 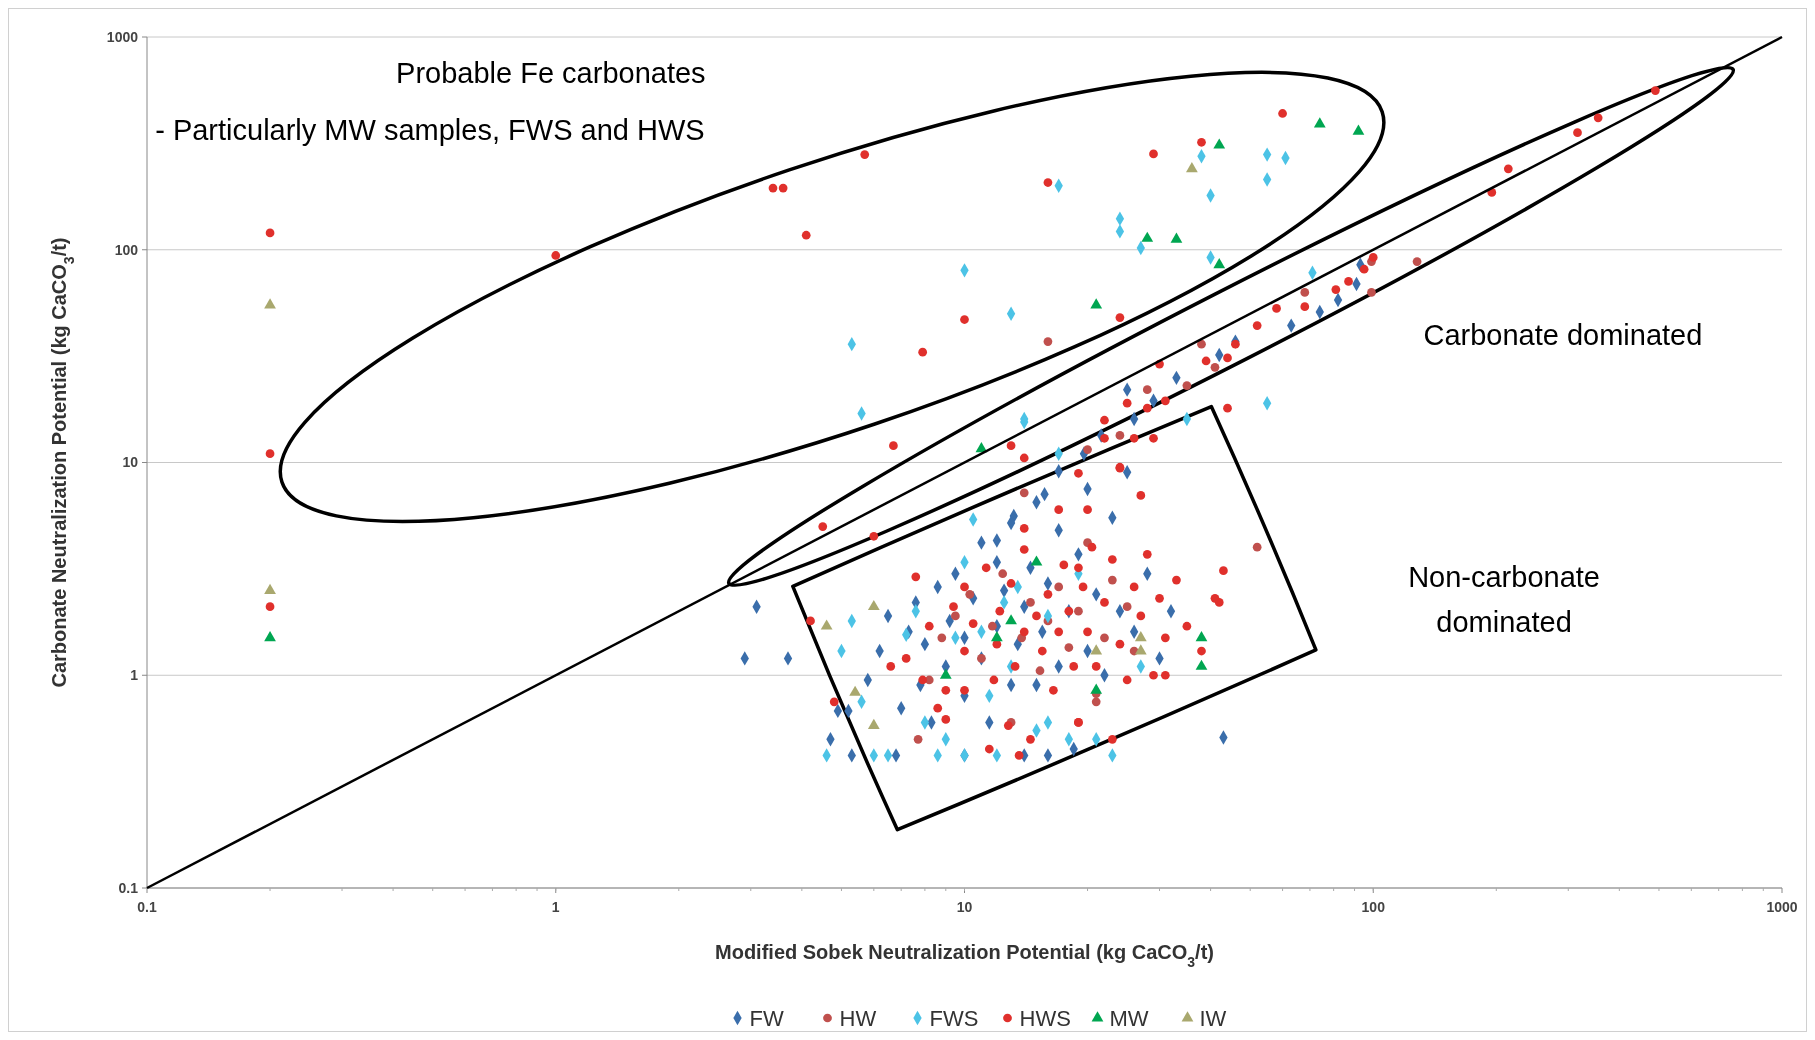 I want to click on legend-label: HW, so click(x=858, y=1018).